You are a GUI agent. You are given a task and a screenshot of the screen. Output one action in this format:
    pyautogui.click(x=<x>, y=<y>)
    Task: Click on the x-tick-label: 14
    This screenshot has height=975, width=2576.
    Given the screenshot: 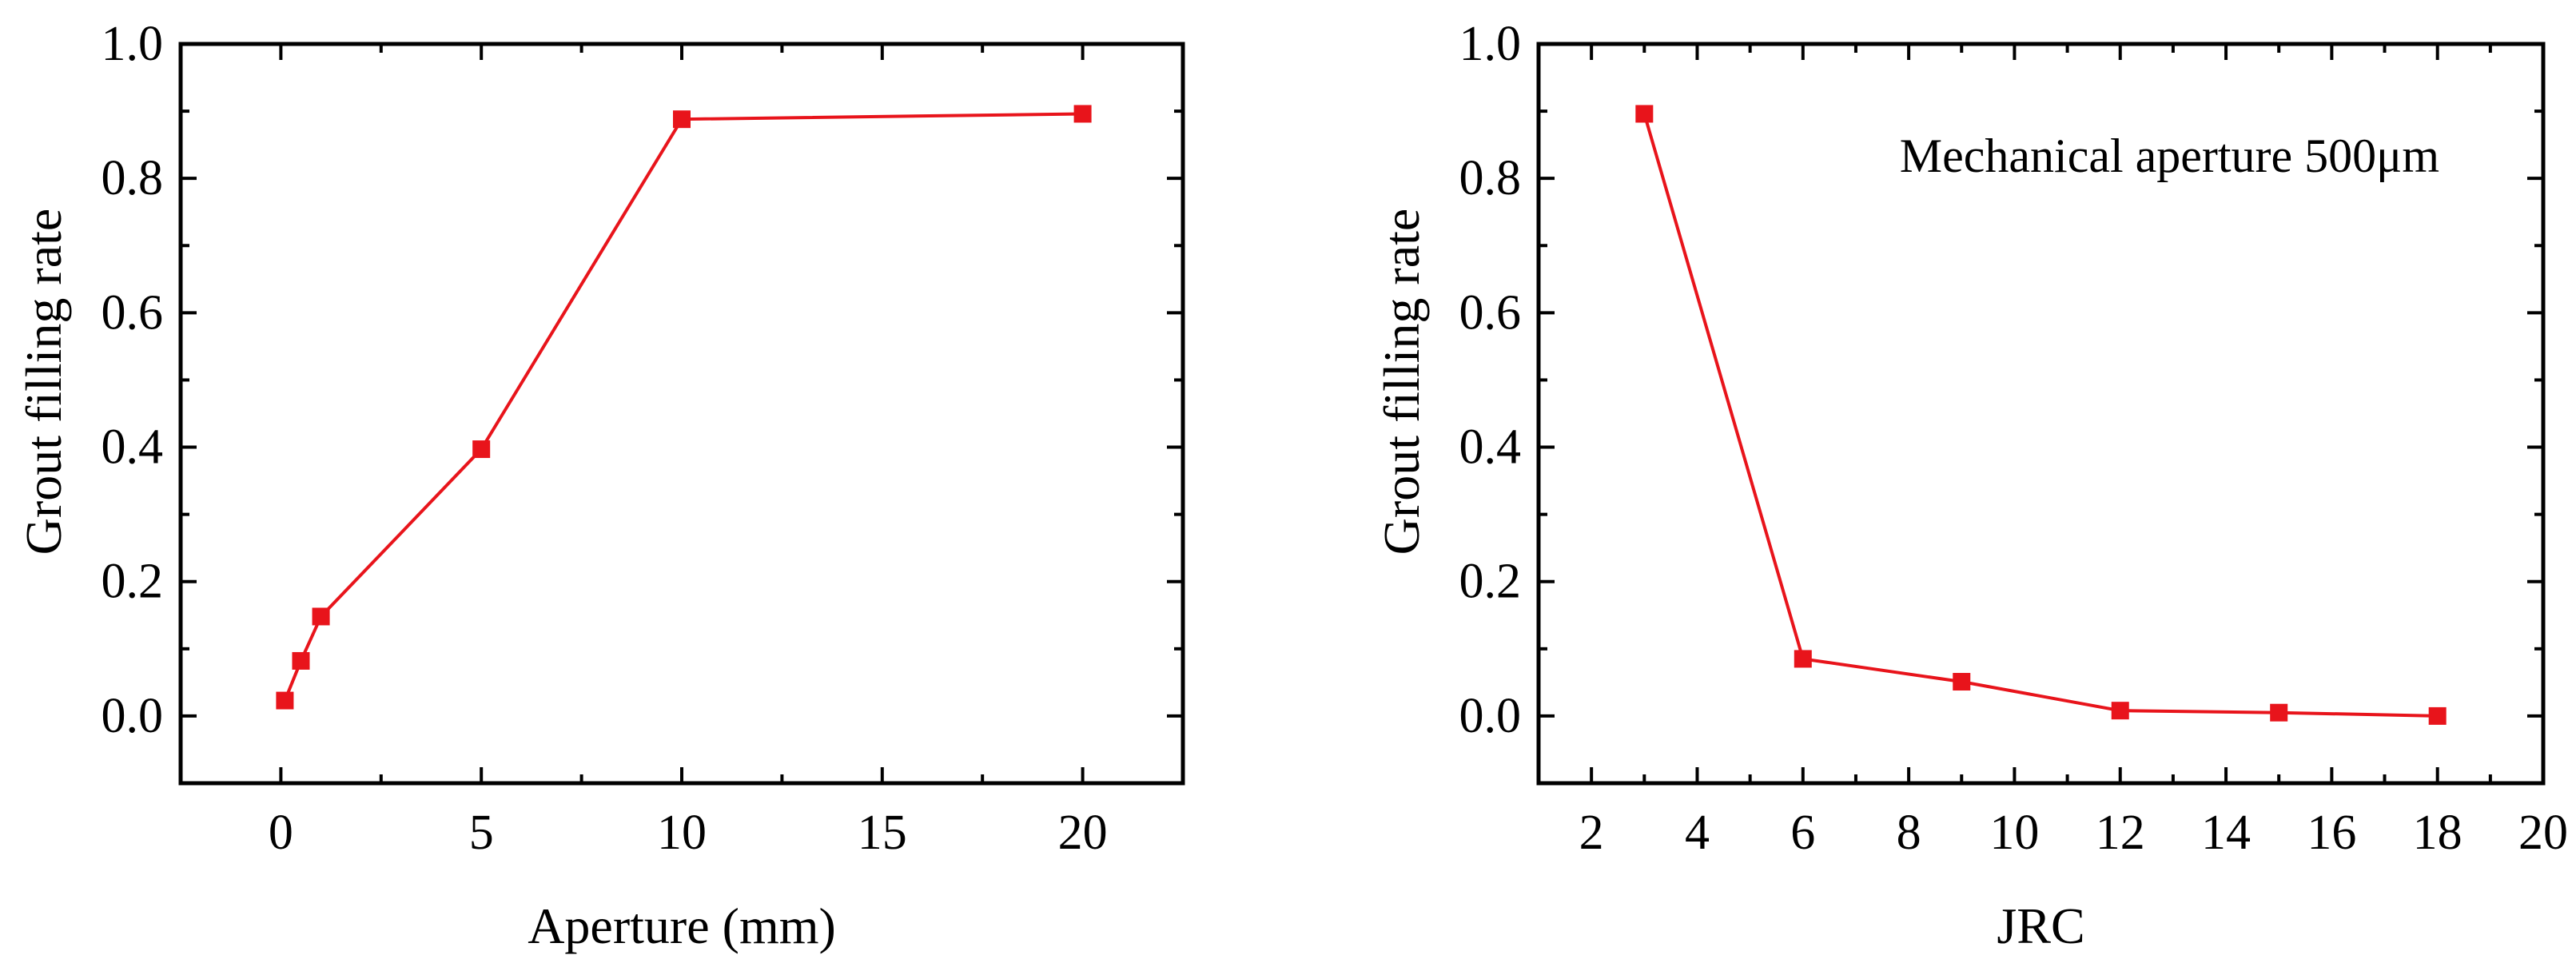 What is the action you would take?
    pyautogui.click(x=2226, y=833)
    